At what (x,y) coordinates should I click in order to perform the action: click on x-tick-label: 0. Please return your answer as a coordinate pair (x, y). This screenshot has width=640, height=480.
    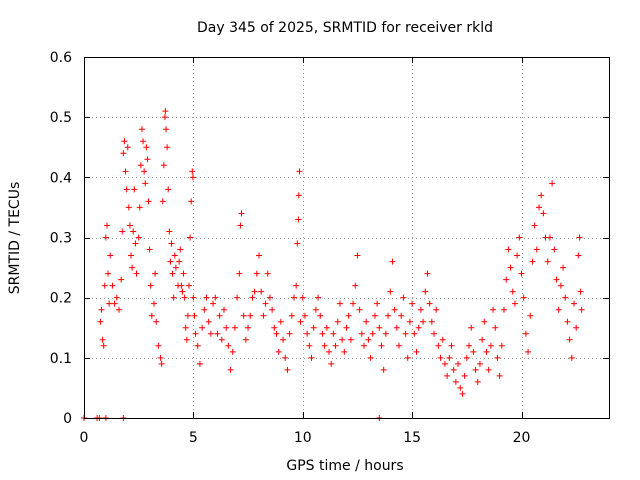
    Looking at the image, I should click on (84, 438).